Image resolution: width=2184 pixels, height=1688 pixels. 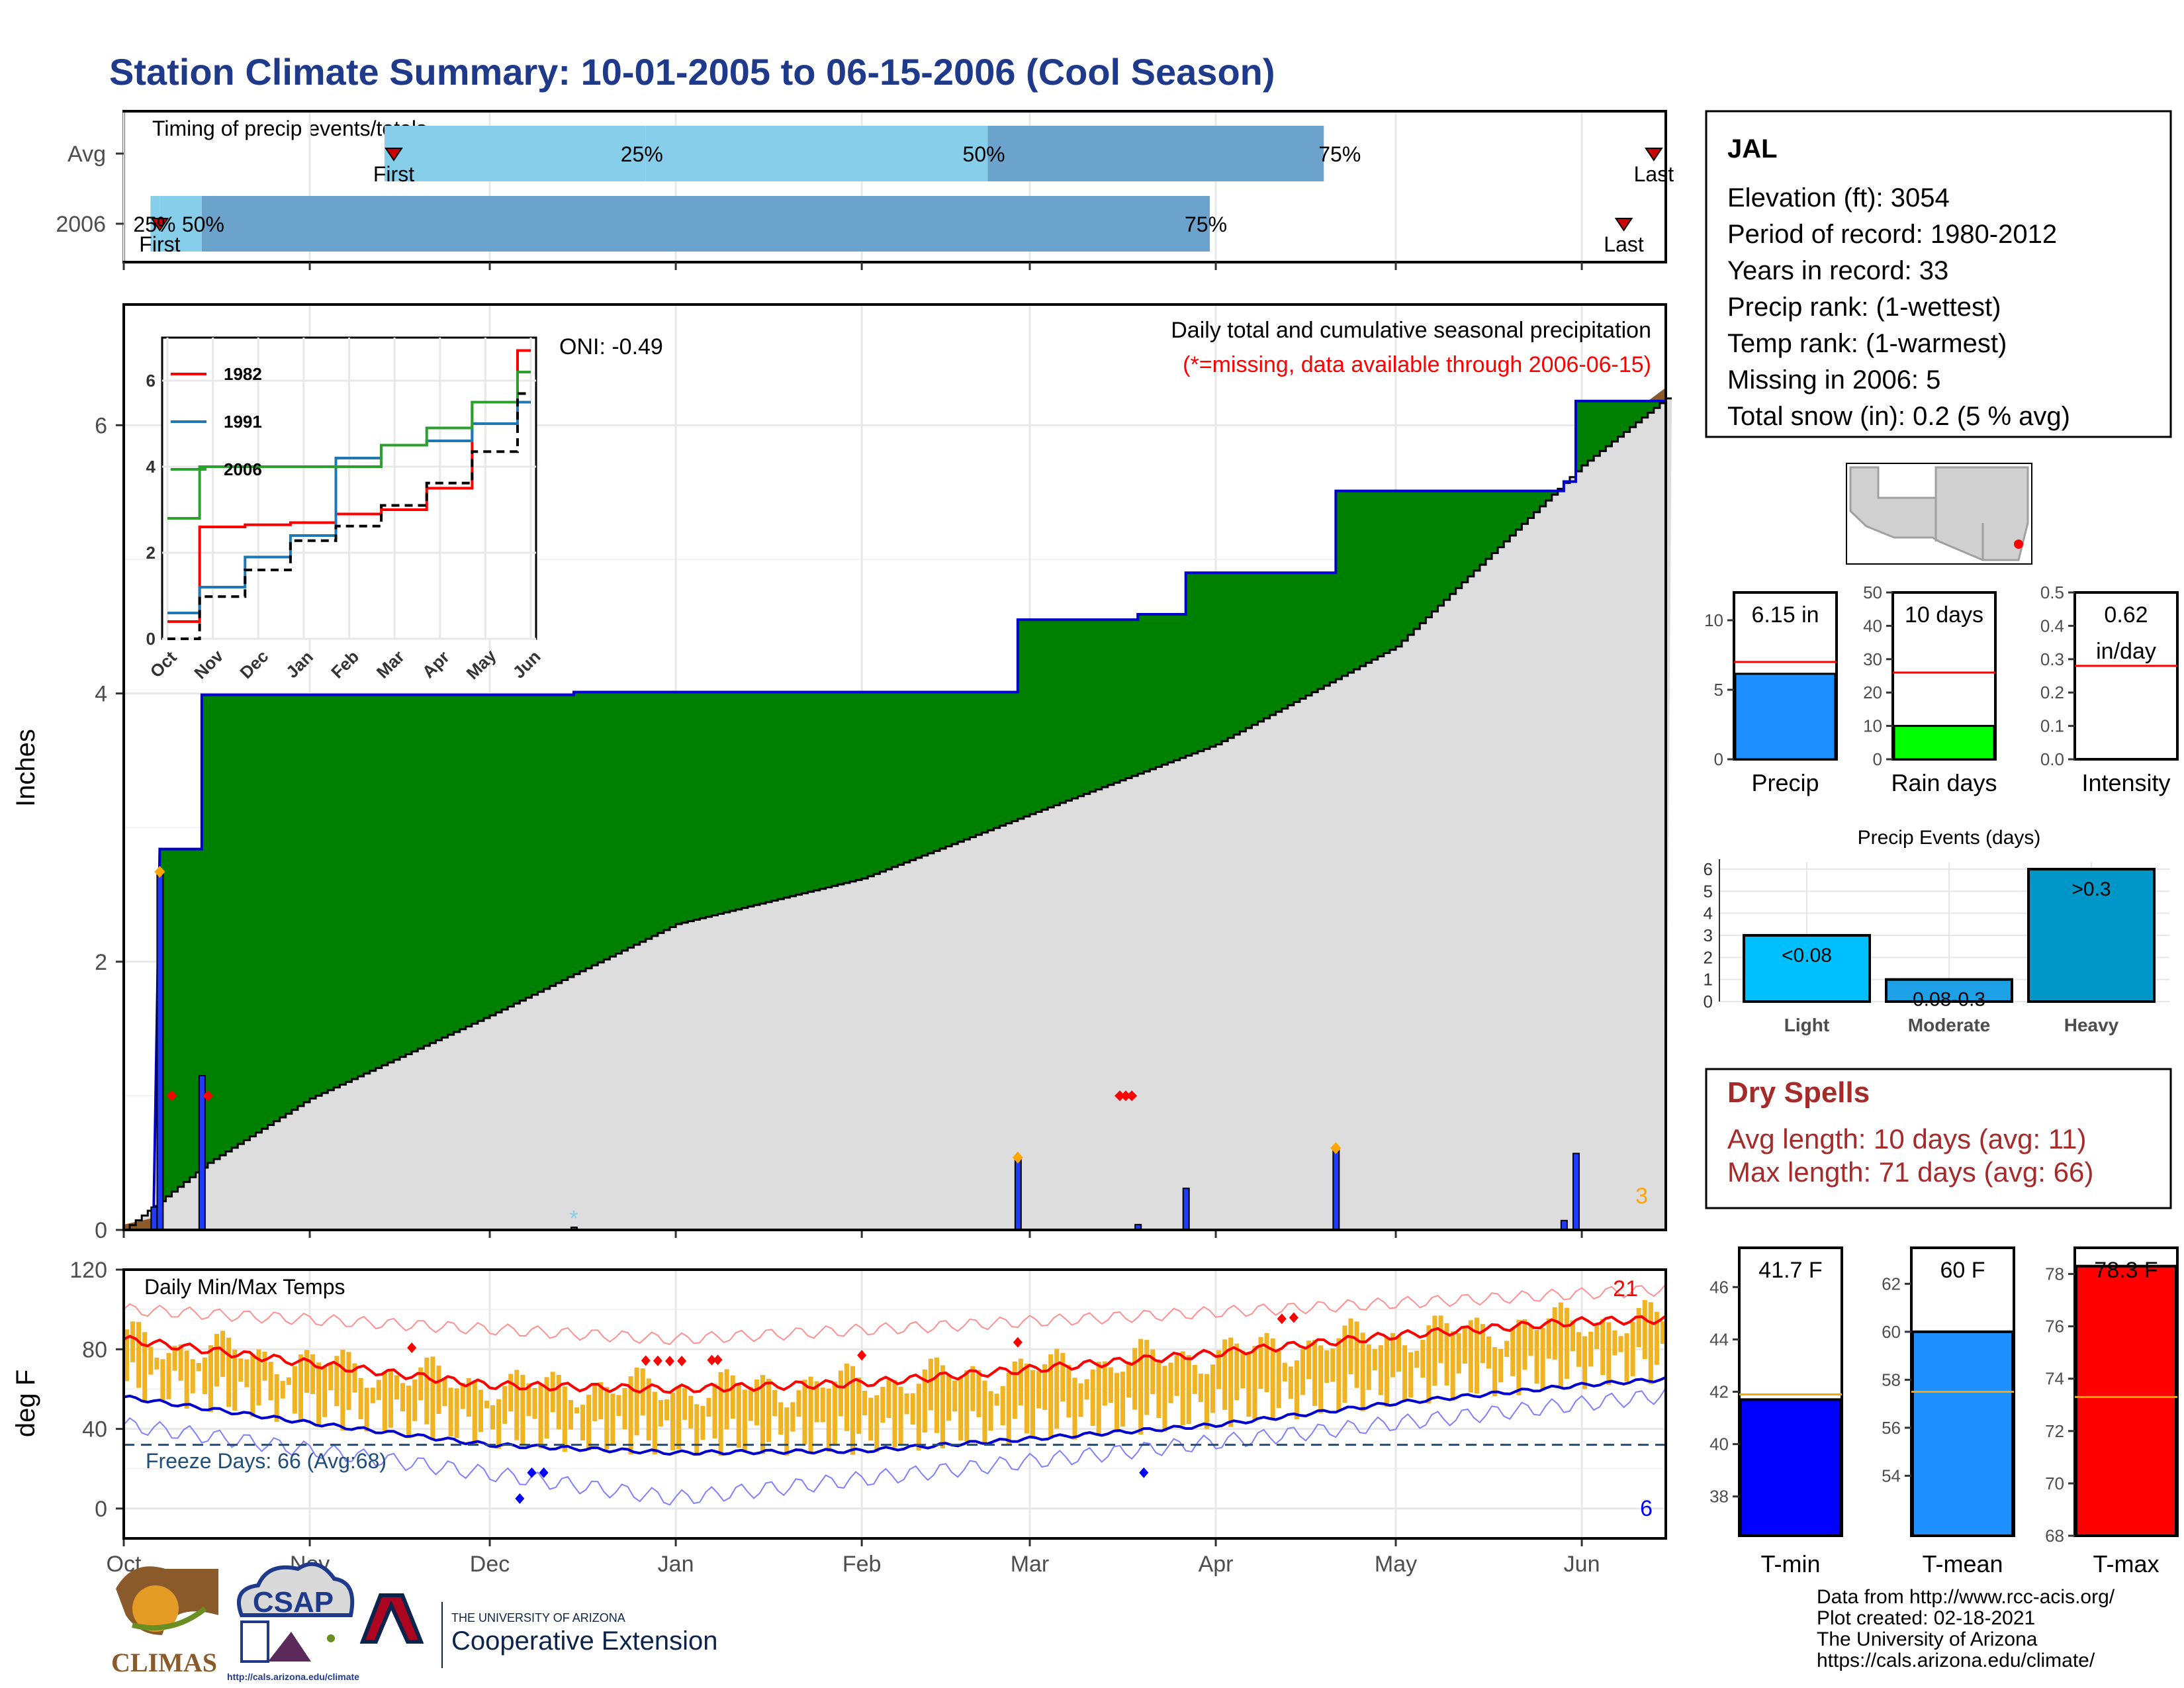 What do you see at coordinates (1719, 1497) in the screenshot?
I see `temp-bar-tick-label: 38` at bounding box center [1719, 1497].